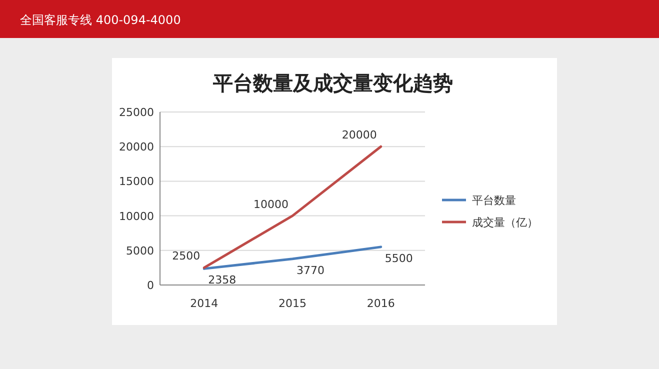  Describe the element at coordinates (222, 280) in the screenshot. I see `data-label: 2358` at that location.